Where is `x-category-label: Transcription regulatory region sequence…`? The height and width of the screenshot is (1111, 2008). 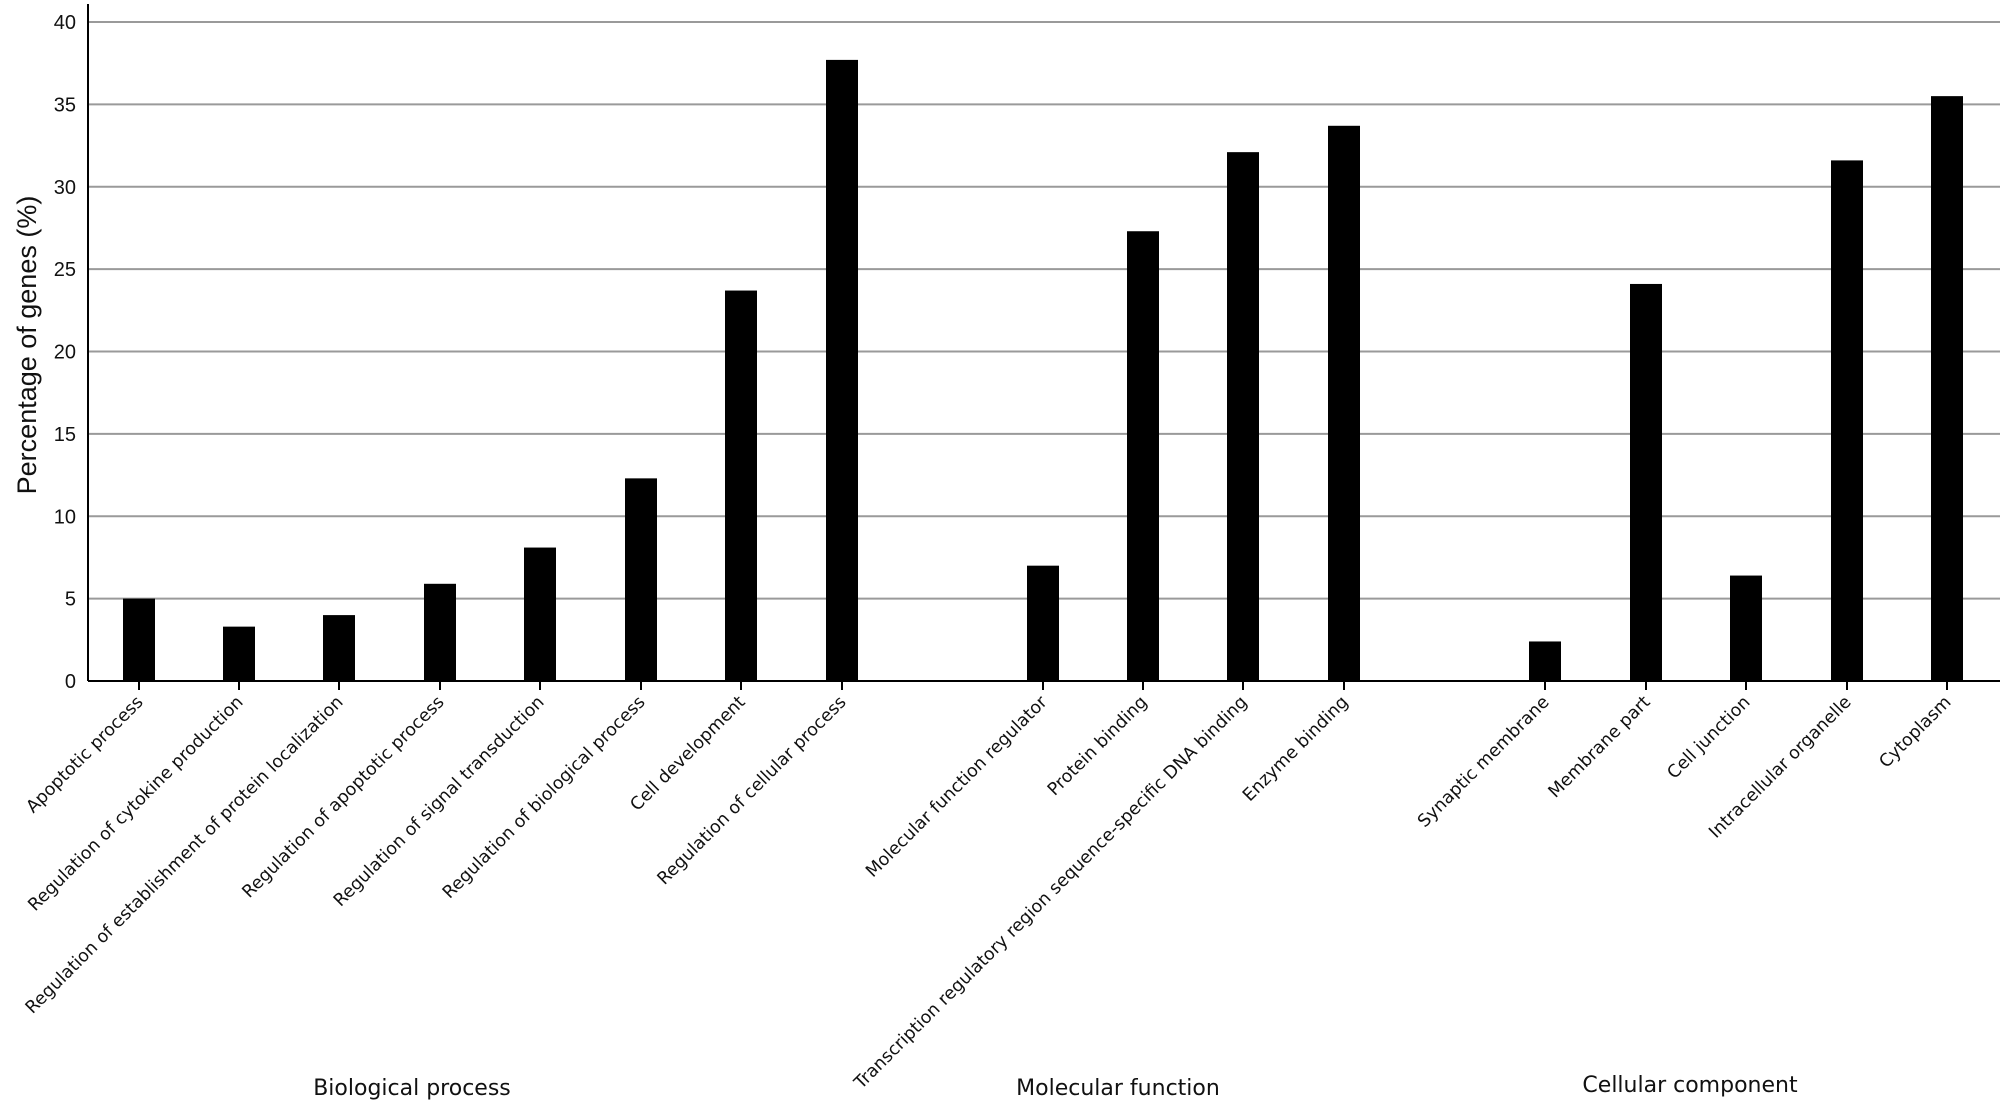
x-category-label: Transcription regulatory region sequence… is located at coordinates (1050, 892).